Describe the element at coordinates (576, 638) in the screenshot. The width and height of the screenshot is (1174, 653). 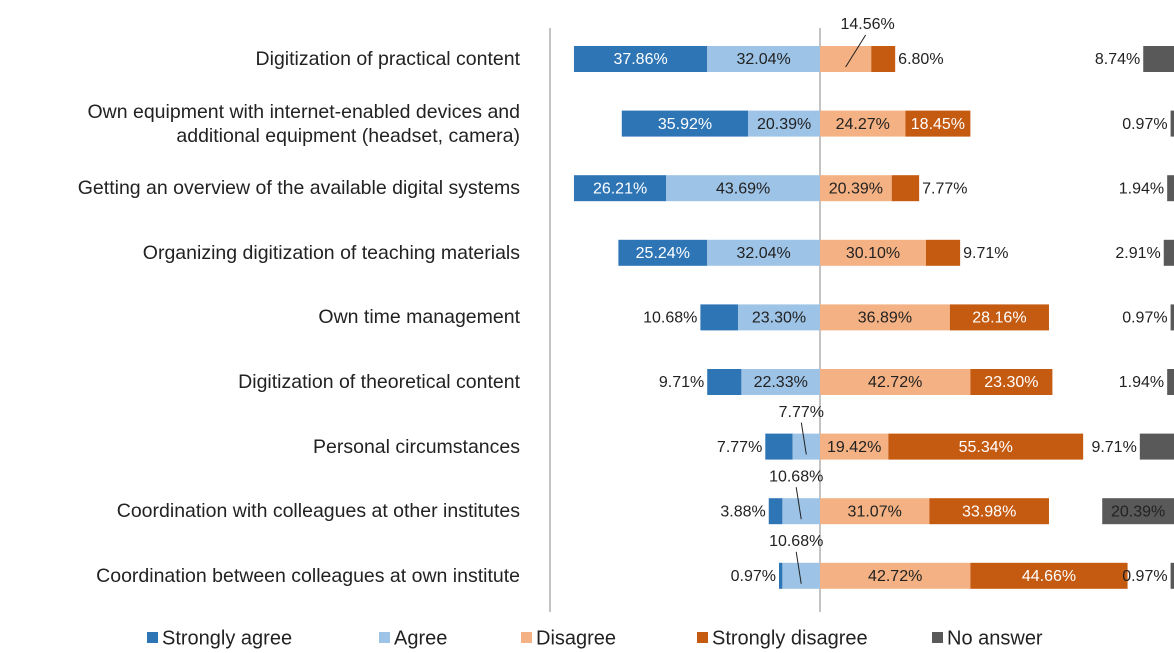
I see `legend-label: Disagree` at that location.